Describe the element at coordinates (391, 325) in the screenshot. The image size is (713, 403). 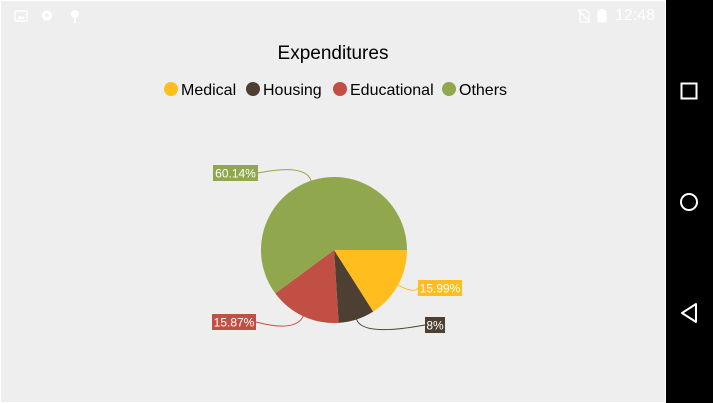
I see `leader-line-housing` at that location.